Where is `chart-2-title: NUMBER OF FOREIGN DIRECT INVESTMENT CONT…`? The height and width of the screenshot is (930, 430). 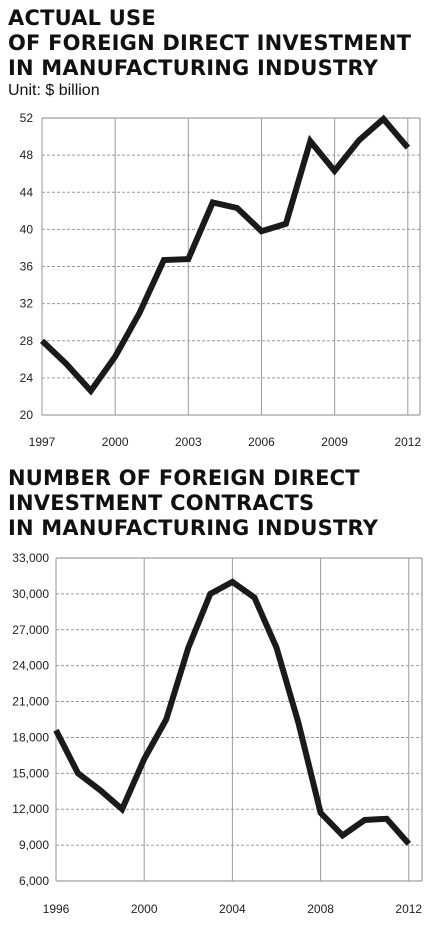
chart-2-title: NUMBER OF FOREIGN DIRECT INVESTMENT CONT… is located at coordinates (193, 503).